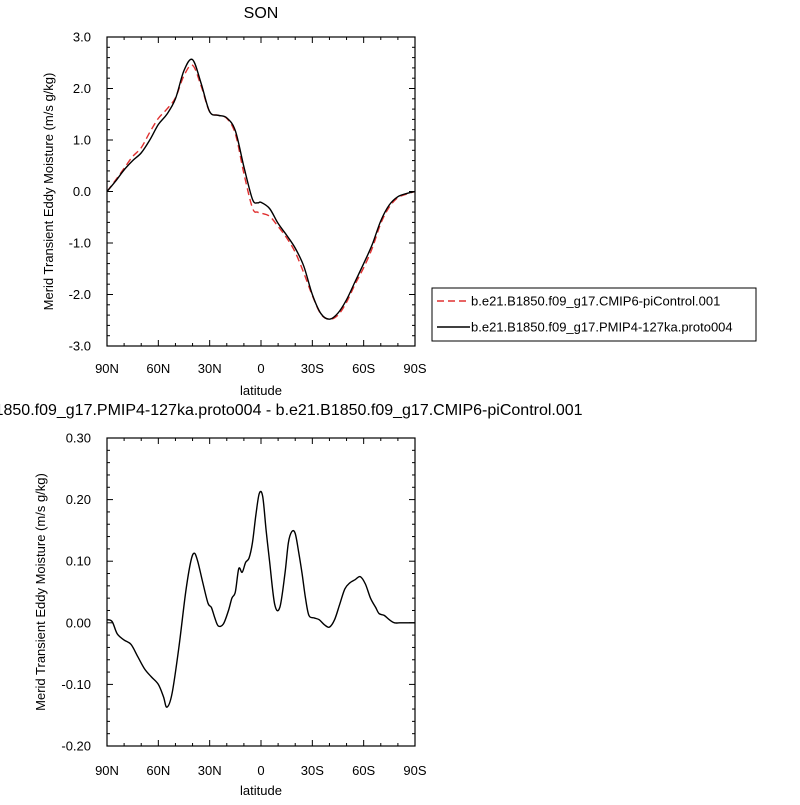 The height and width of the screenshot is (805, 800). Describe the element at coordinates (595, 301) in the screenshot. I see `legend-entry-1: b.e21.B1850.f09_g17.CMIP6-piControl.001` at that location.